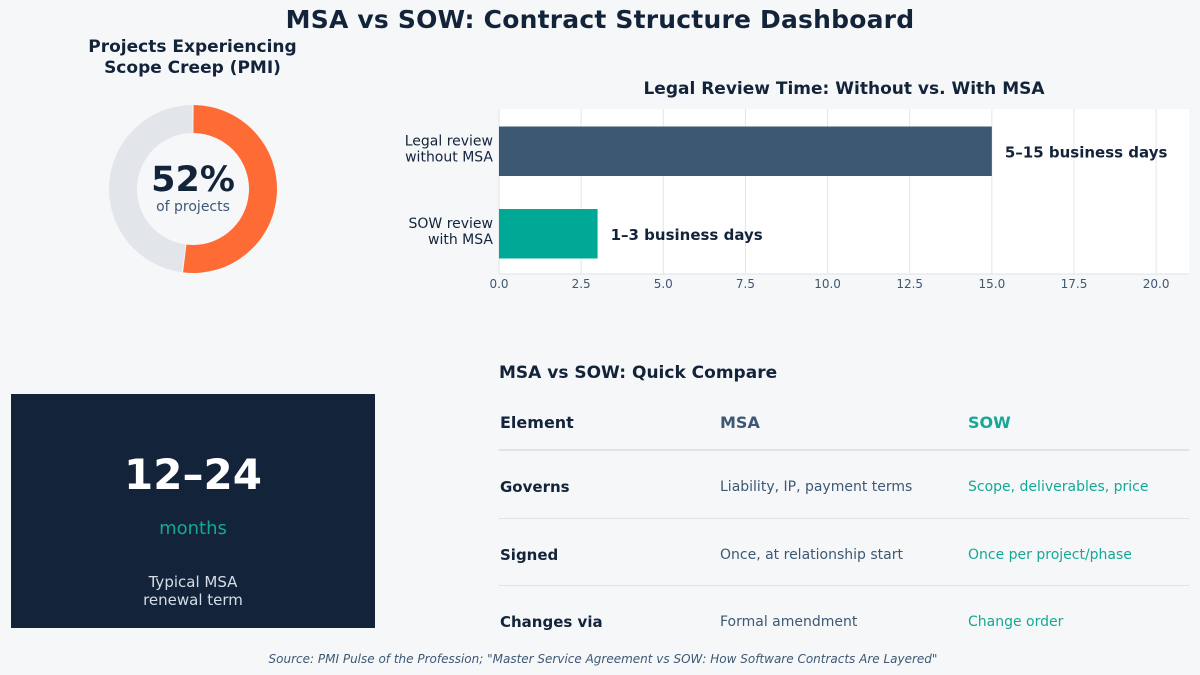 This screenshot has width=1200, height=675. I want to click on header-sow: SOW, so click(989, 422).